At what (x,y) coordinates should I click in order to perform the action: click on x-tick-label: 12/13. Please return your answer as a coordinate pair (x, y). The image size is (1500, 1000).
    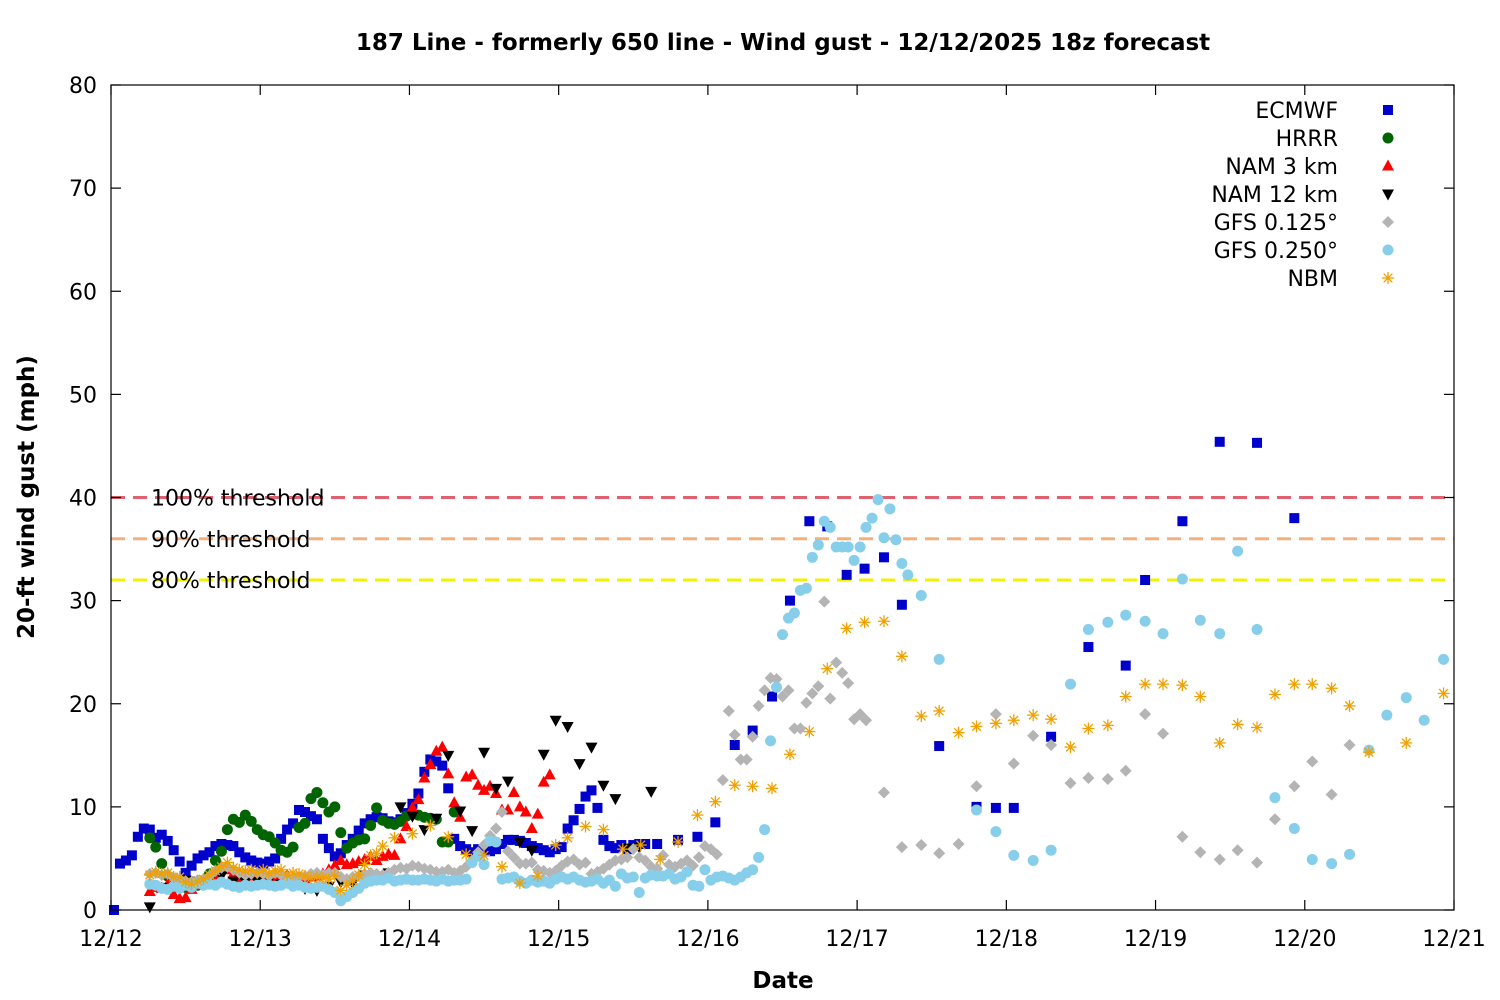
    Looking at the image, I should click on (260, 939).